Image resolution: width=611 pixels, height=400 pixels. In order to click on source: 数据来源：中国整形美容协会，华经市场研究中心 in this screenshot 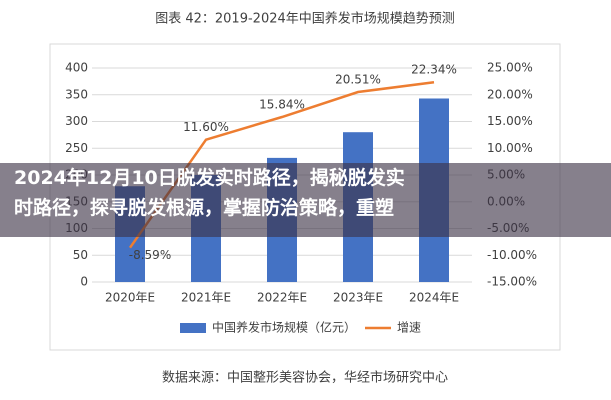, I will do `click(305, 378)`.